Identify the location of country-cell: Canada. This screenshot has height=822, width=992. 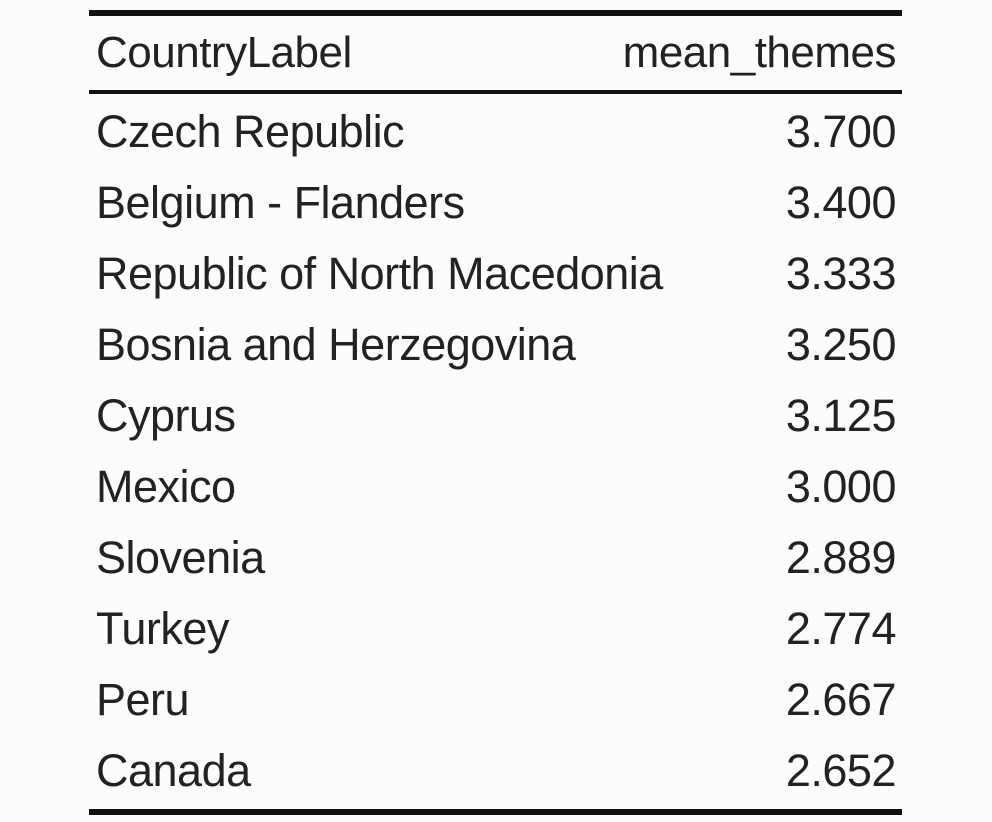
(173, 770).